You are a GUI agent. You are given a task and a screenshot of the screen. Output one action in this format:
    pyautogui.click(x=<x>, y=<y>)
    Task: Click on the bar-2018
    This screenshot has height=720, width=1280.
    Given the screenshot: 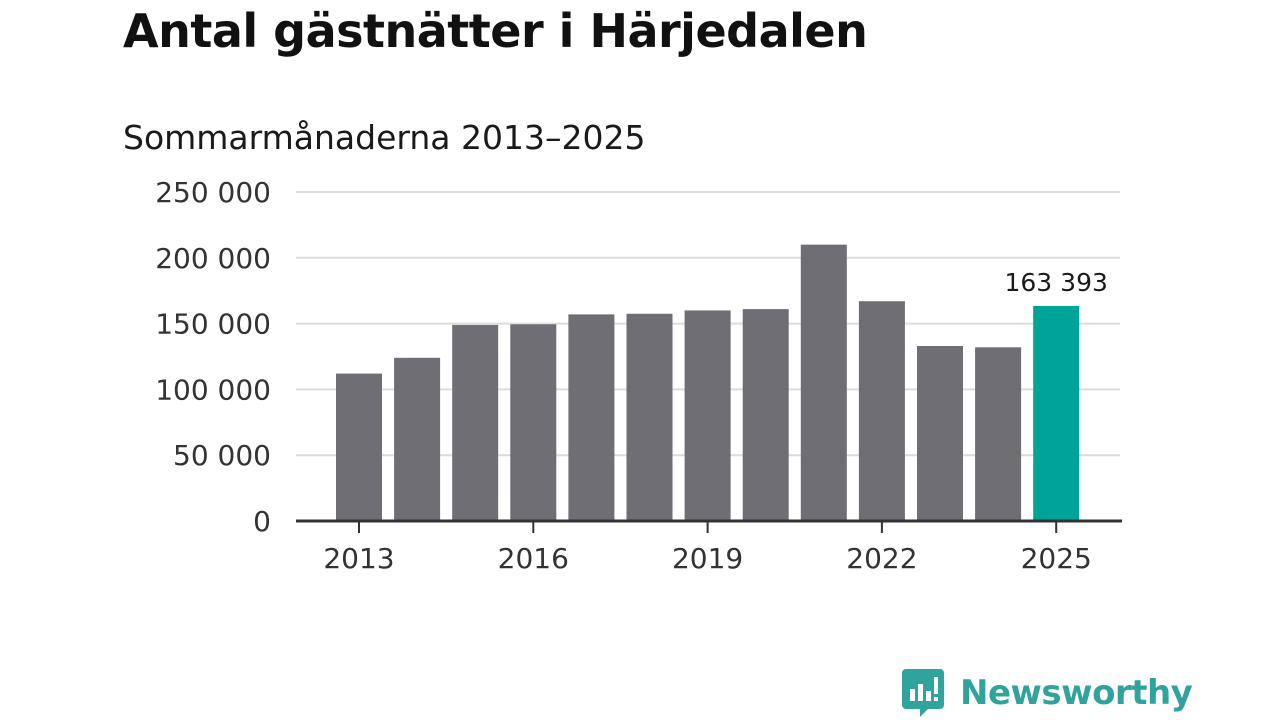 What is the action you would take?
    pyautogui.click(x=649, y=417)
    